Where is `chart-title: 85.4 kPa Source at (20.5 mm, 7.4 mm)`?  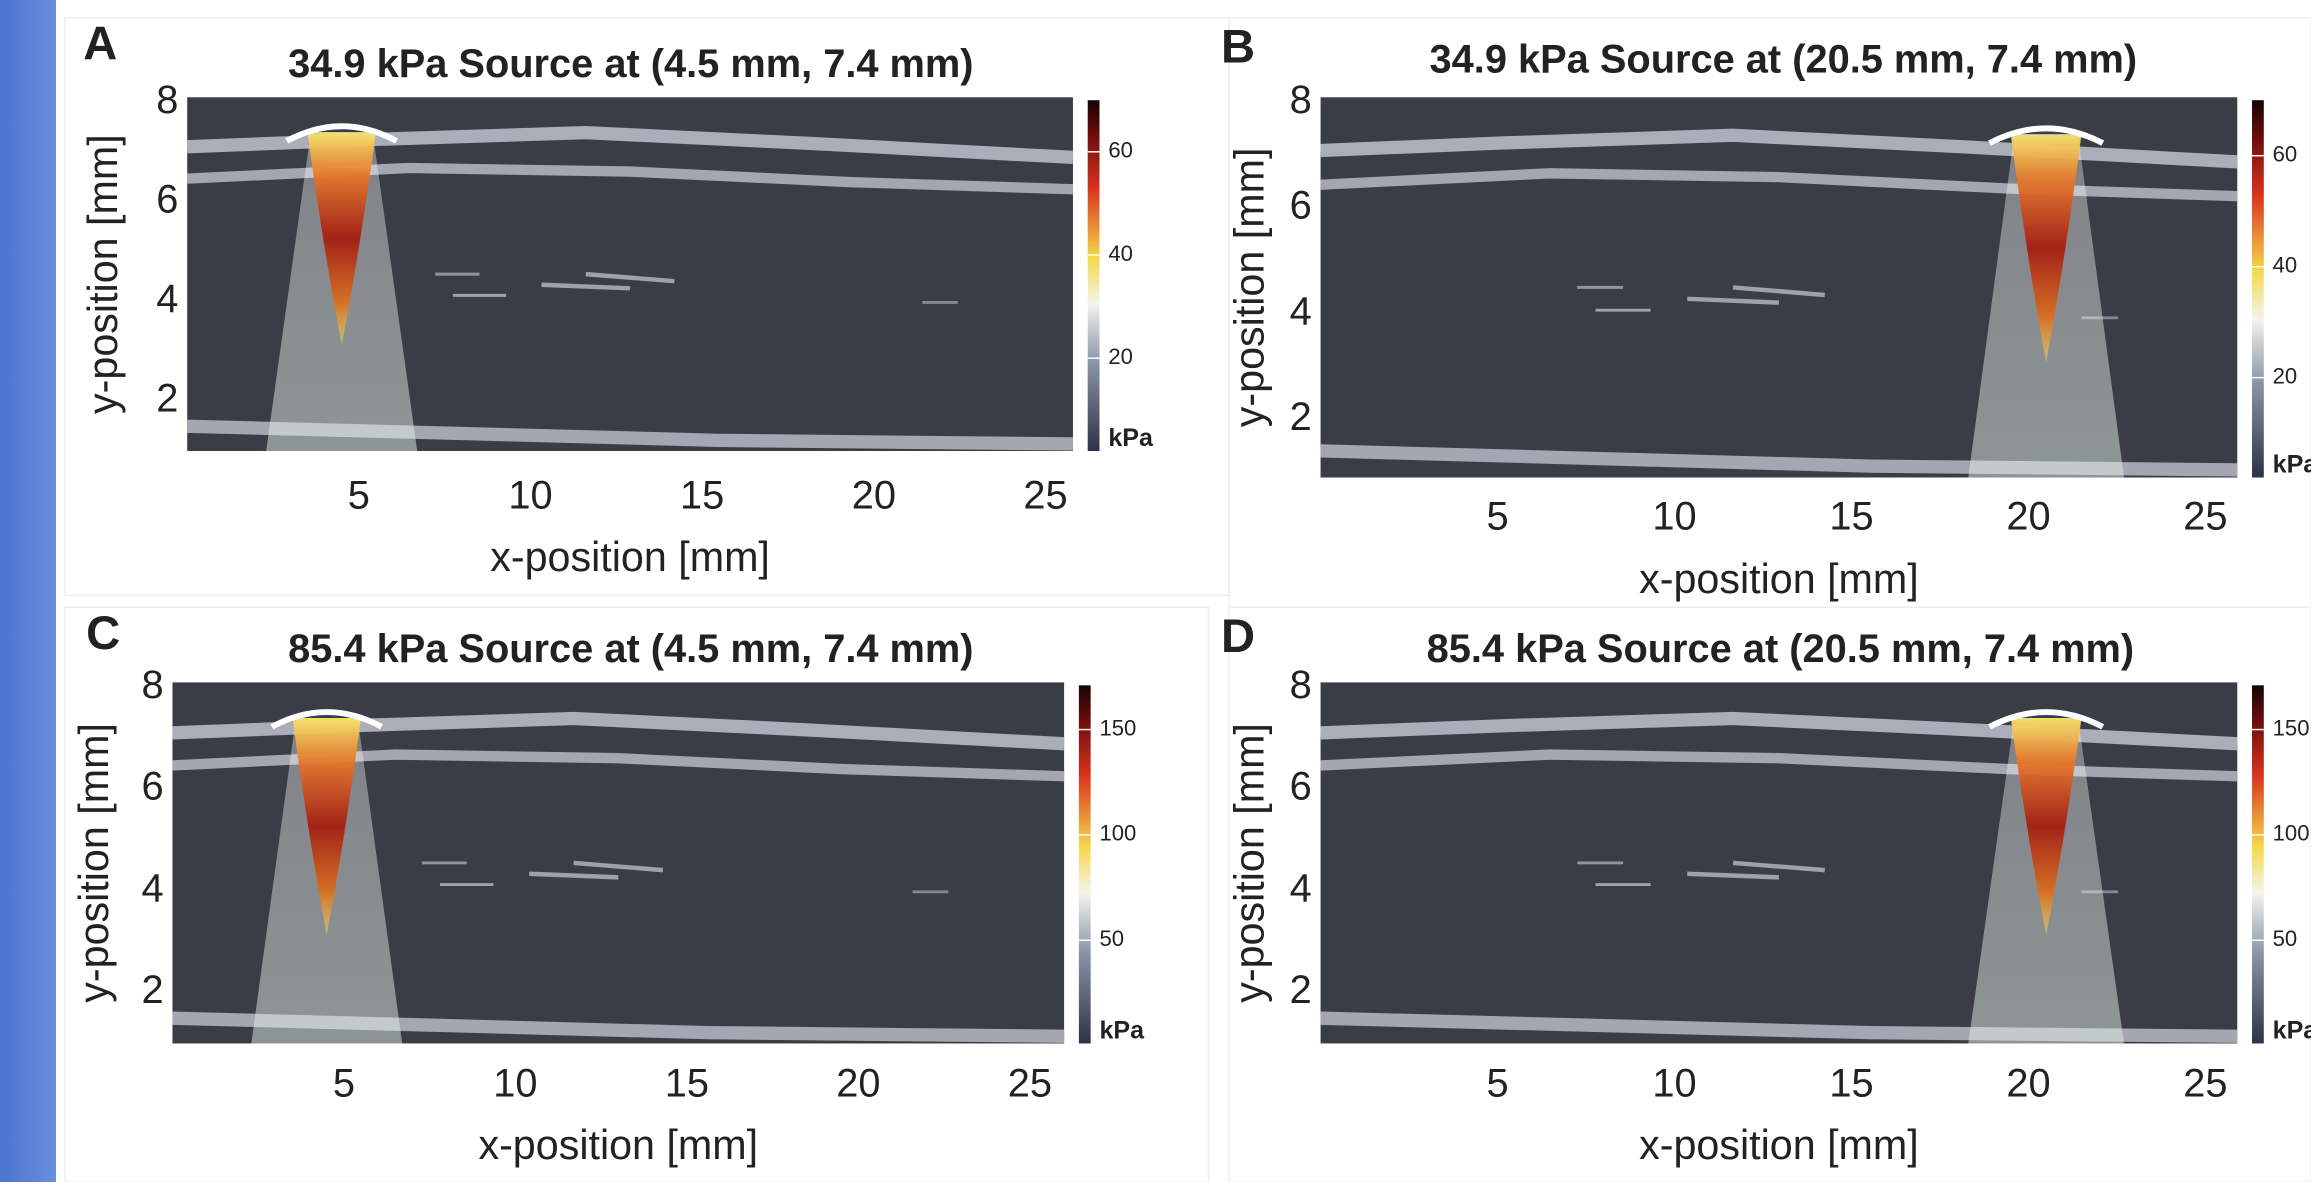 chart-title: 85.4 kPa Source at (20.5 mm, 7.4 mm) is located at coordinates (1781, 649).